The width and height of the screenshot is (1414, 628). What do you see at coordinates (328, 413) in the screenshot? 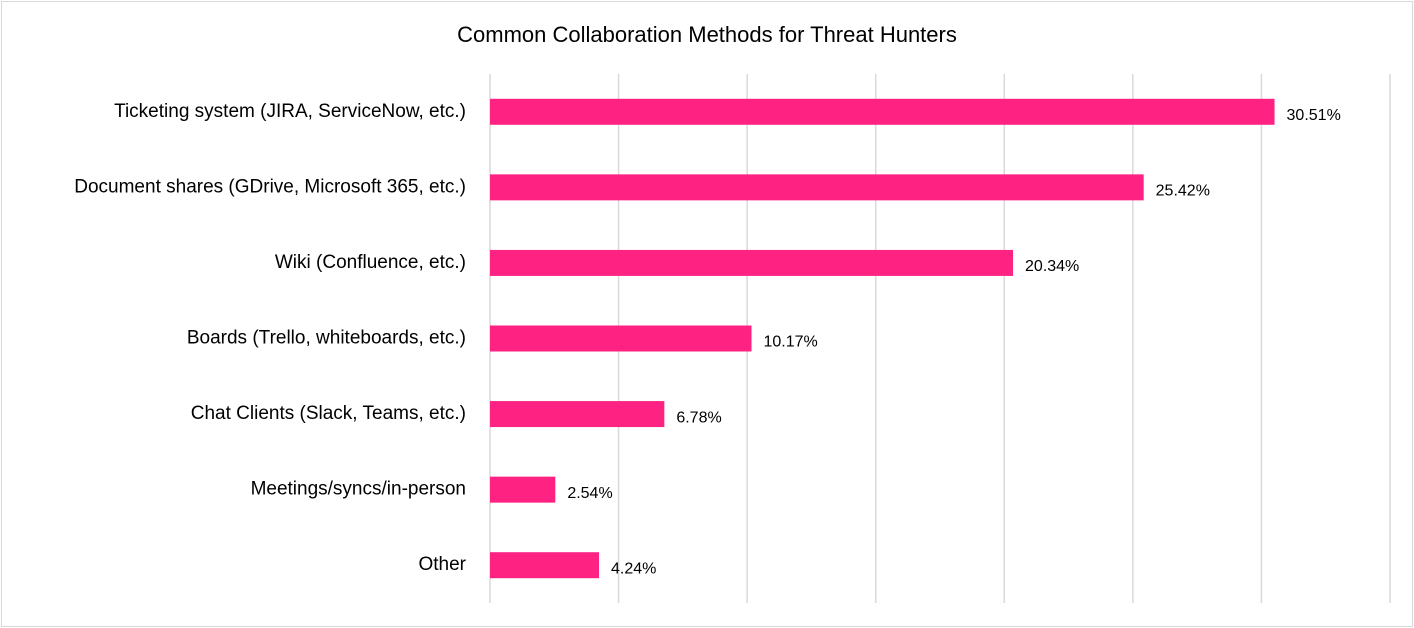
I see `category-label-4: Chat Clients (Slack, Teams, etc.)` at bounding box center [328, 413].